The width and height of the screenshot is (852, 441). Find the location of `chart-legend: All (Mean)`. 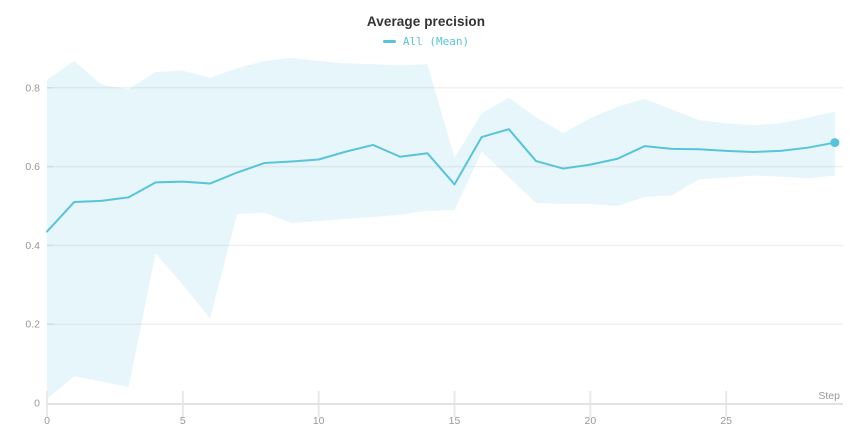

chart-legend: All (Mean) is located at coordinates (426, 41).